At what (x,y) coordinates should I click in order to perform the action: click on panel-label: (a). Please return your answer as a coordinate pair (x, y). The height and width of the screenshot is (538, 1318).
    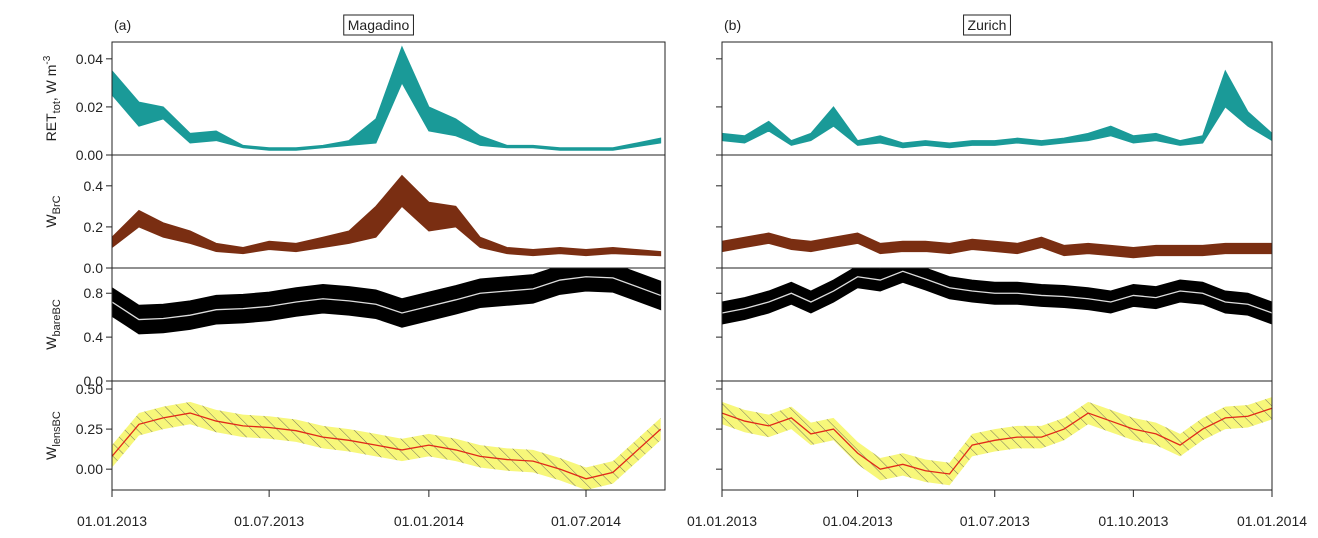
    Looking at the image, I should click on (122, 25).